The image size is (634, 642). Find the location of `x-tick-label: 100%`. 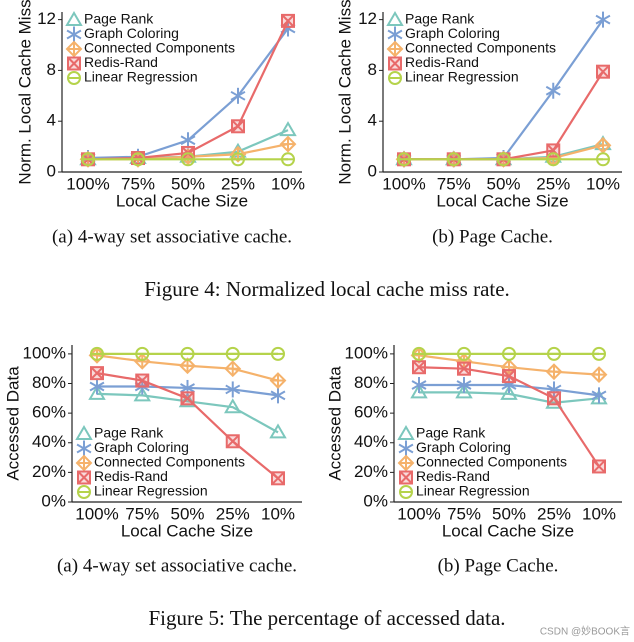

x-tick-label: 100% is located at coordinates (403, 183).